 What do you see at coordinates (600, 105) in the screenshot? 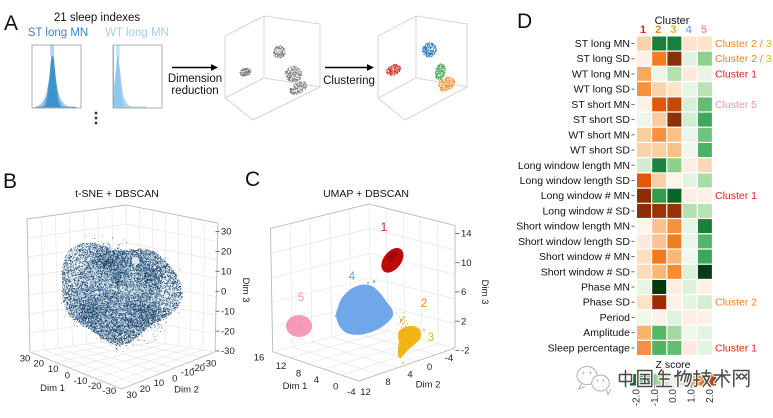
I see `svg-text: ST short MN` at bounding box center [600, 105].